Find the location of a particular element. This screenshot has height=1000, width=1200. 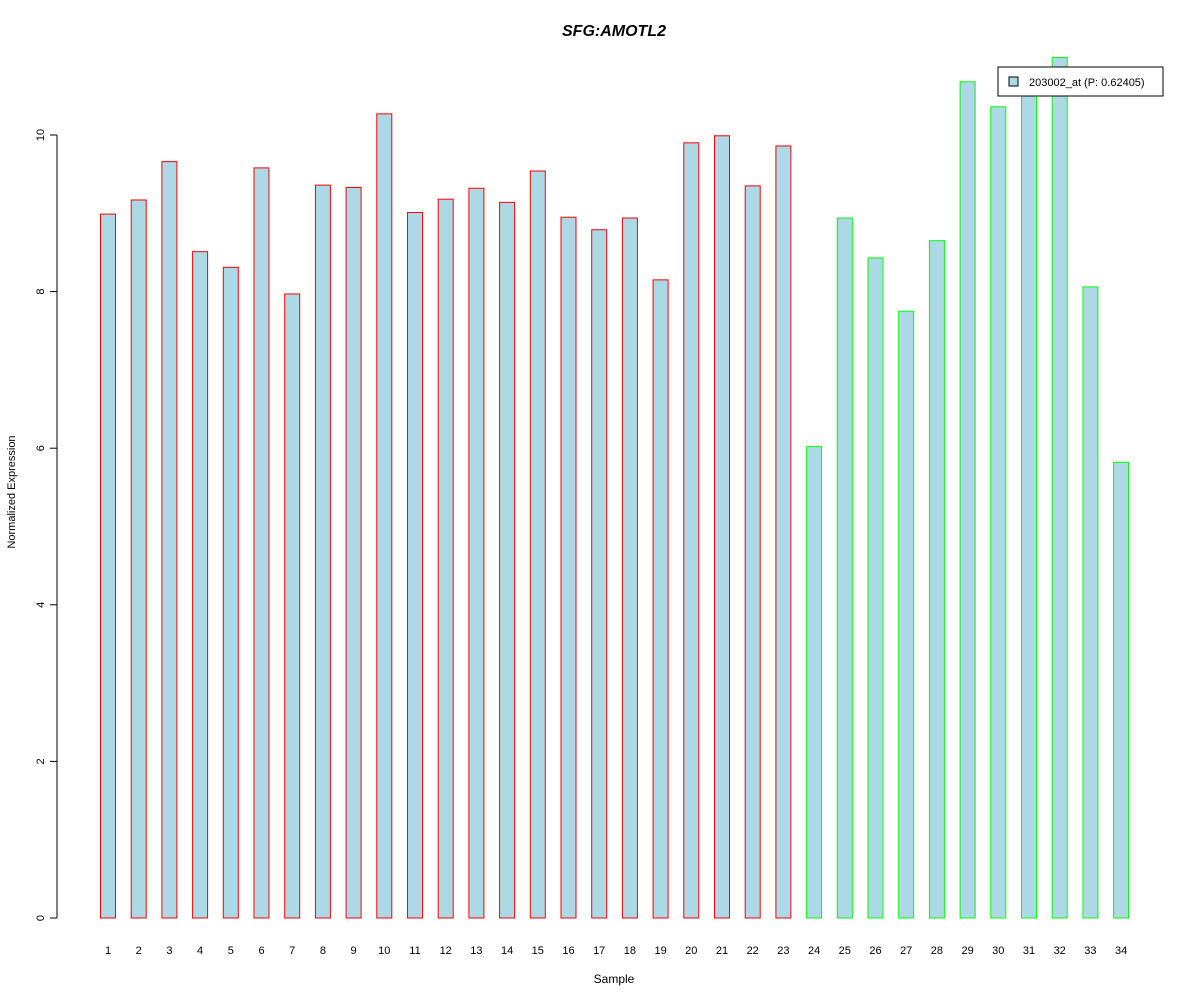

y-tick-label: 0 is located at coordinates (41, 918).